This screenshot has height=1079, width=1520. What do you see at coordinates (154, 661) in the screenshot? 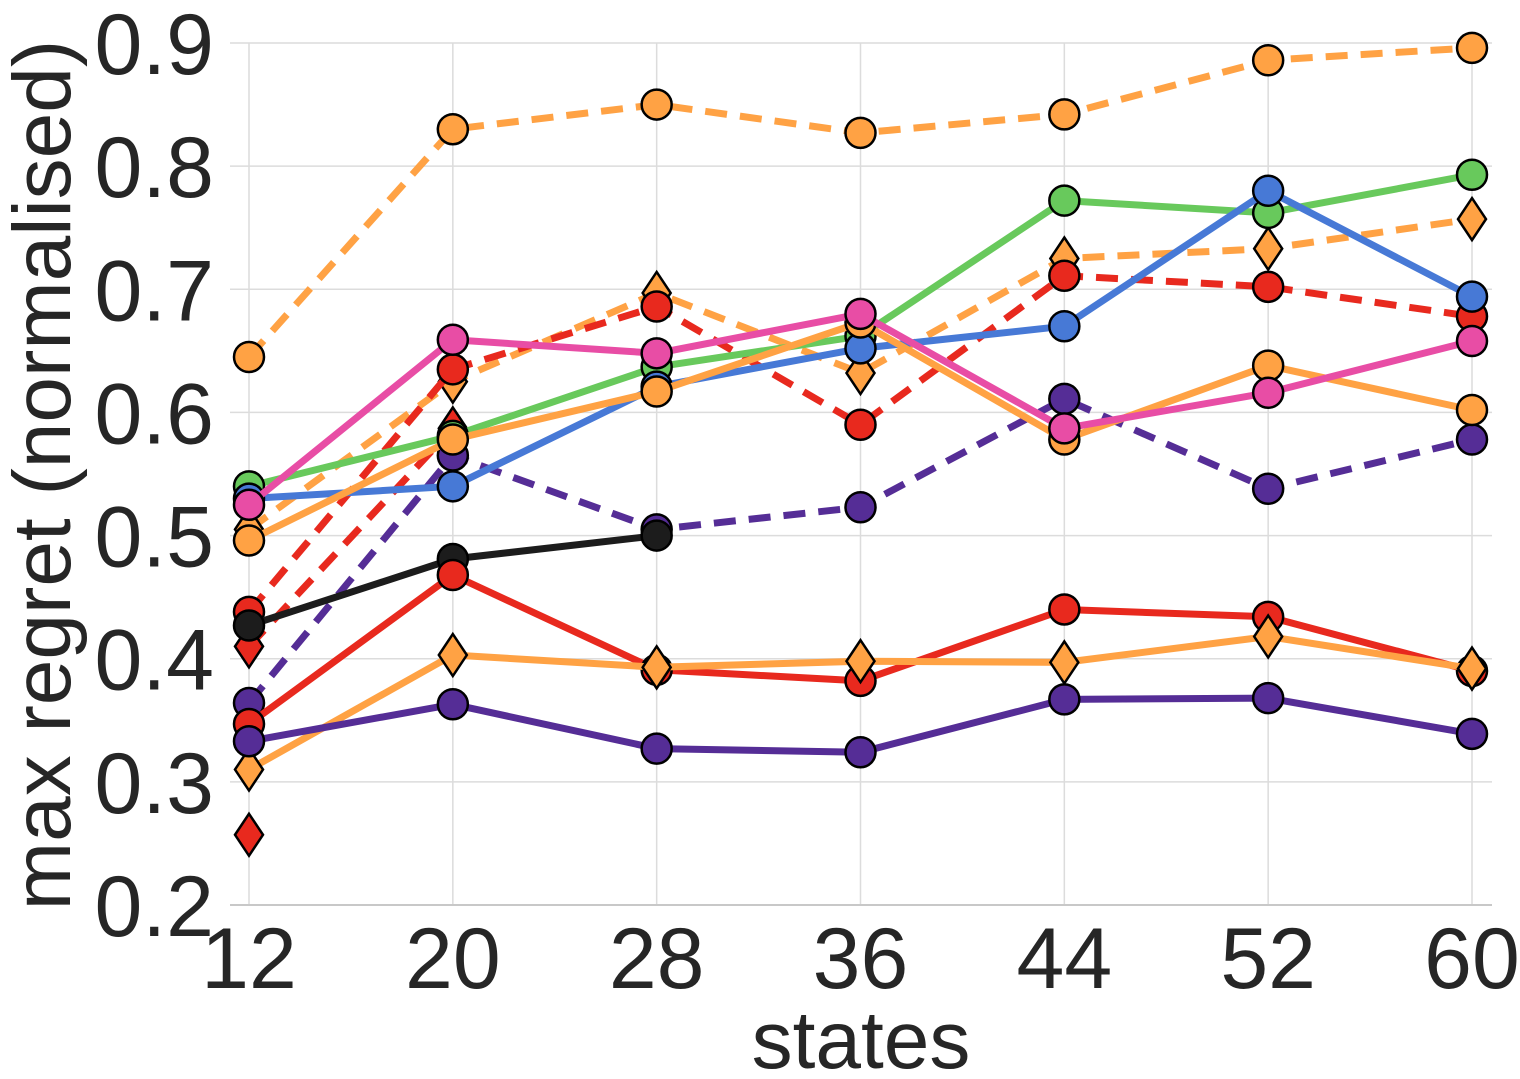
I see `y-tick-label: 0.4` at bounding box center [154, 661].